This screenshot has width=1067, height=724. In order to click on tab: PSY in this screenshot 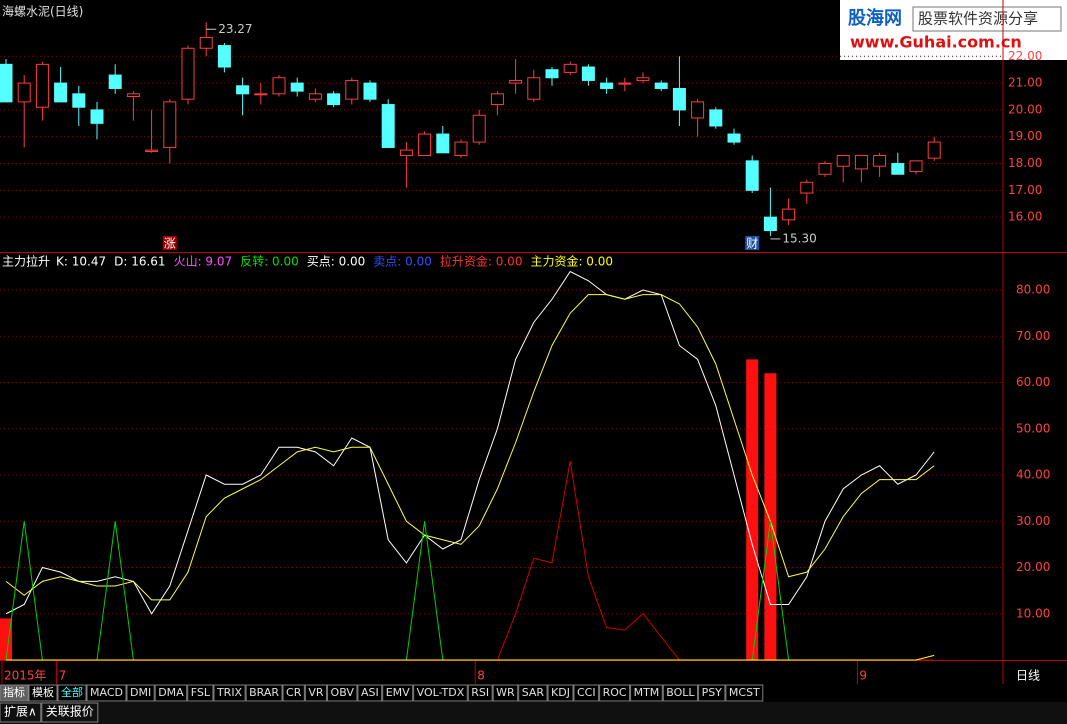, I will do `click(712, 692)`.